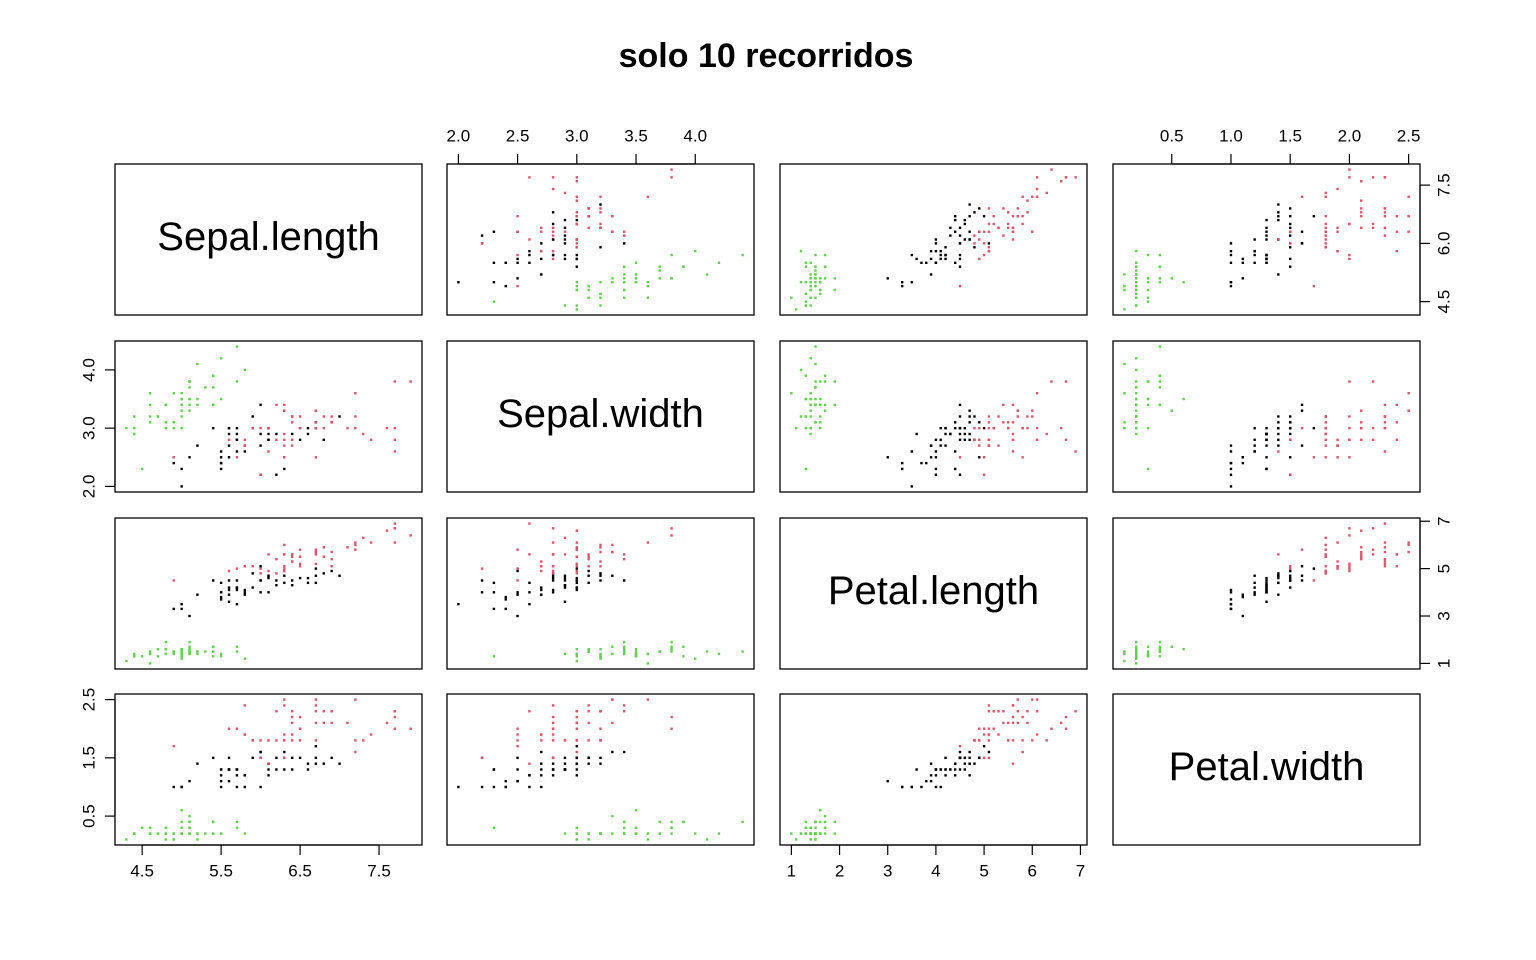  What do you see at coordinates (1350, 135) in the screenshot?
I see `tick-label: 2.0` at bounding box center [1350, 135].